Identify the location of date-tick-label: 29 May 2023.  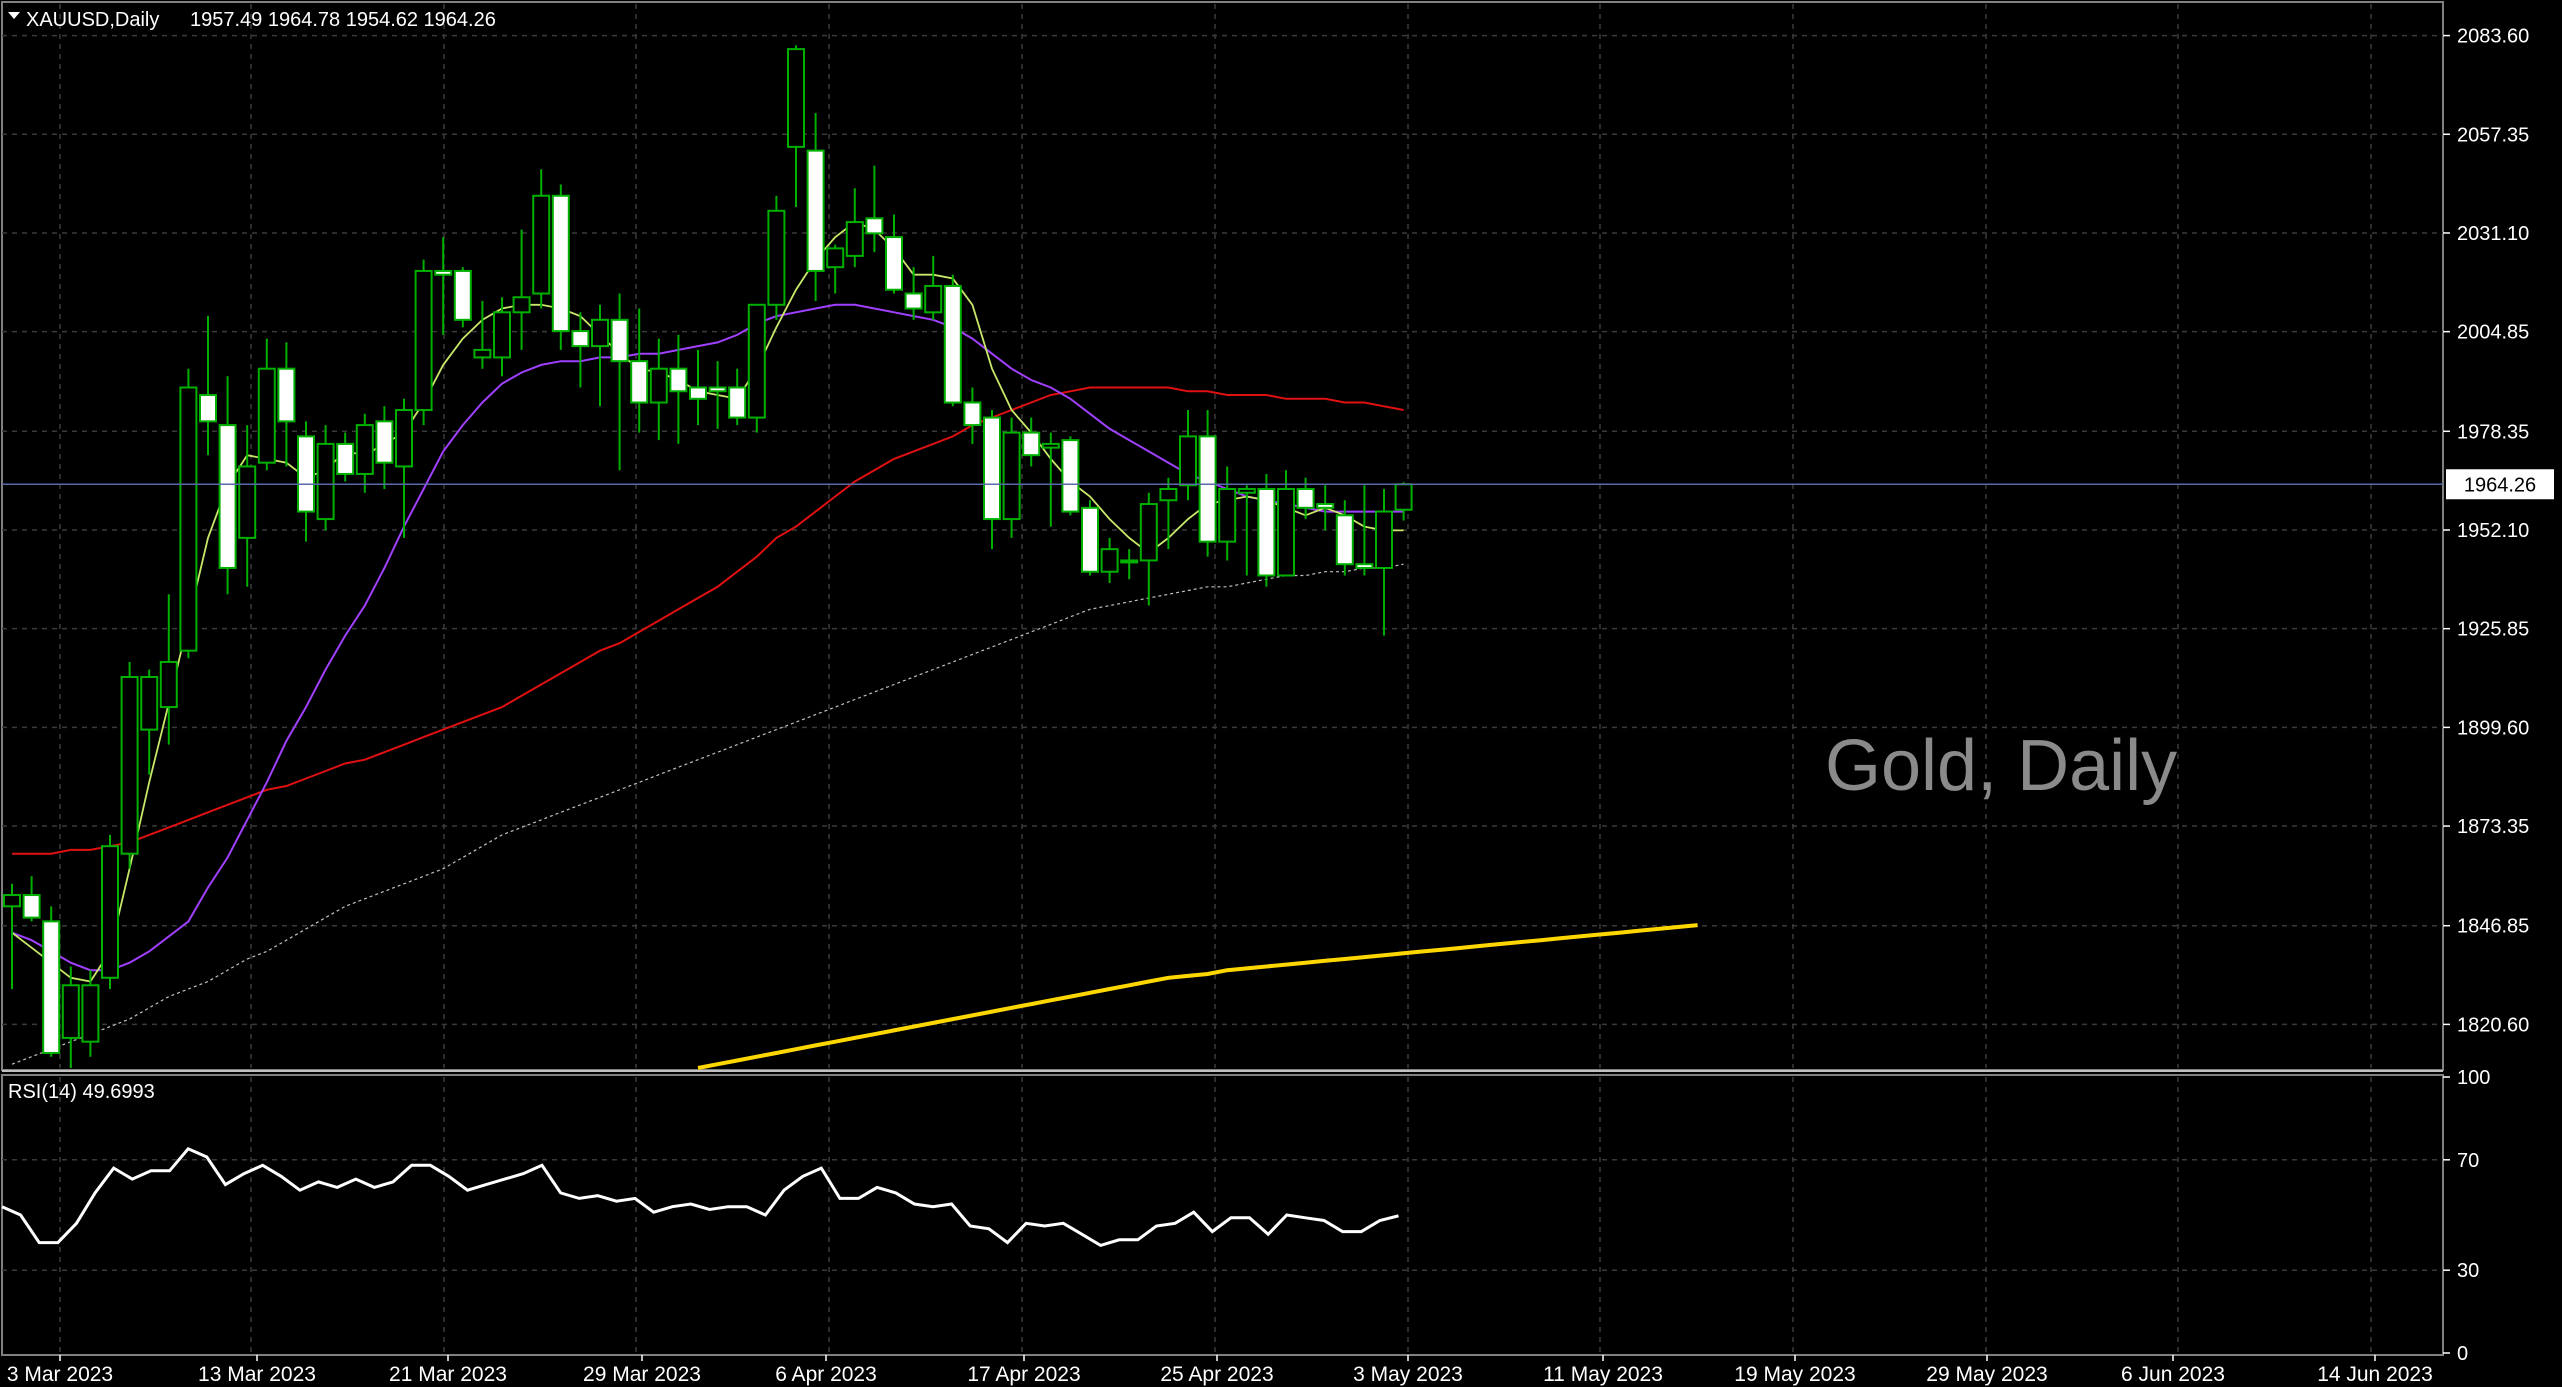
(1986, 1374).